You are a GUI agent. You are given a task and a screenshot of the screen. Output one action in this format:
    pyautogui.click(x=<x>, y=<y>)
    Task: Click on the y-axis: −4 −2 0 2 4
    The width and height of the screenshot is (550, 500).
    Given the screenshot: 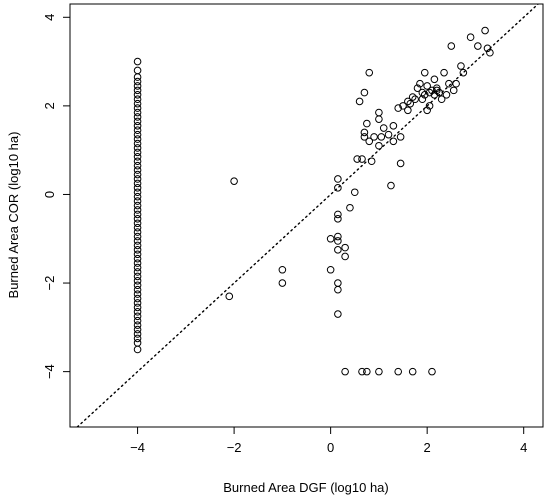 What is the action you would take?
    pyautogui.click(x=56, y=196)
    